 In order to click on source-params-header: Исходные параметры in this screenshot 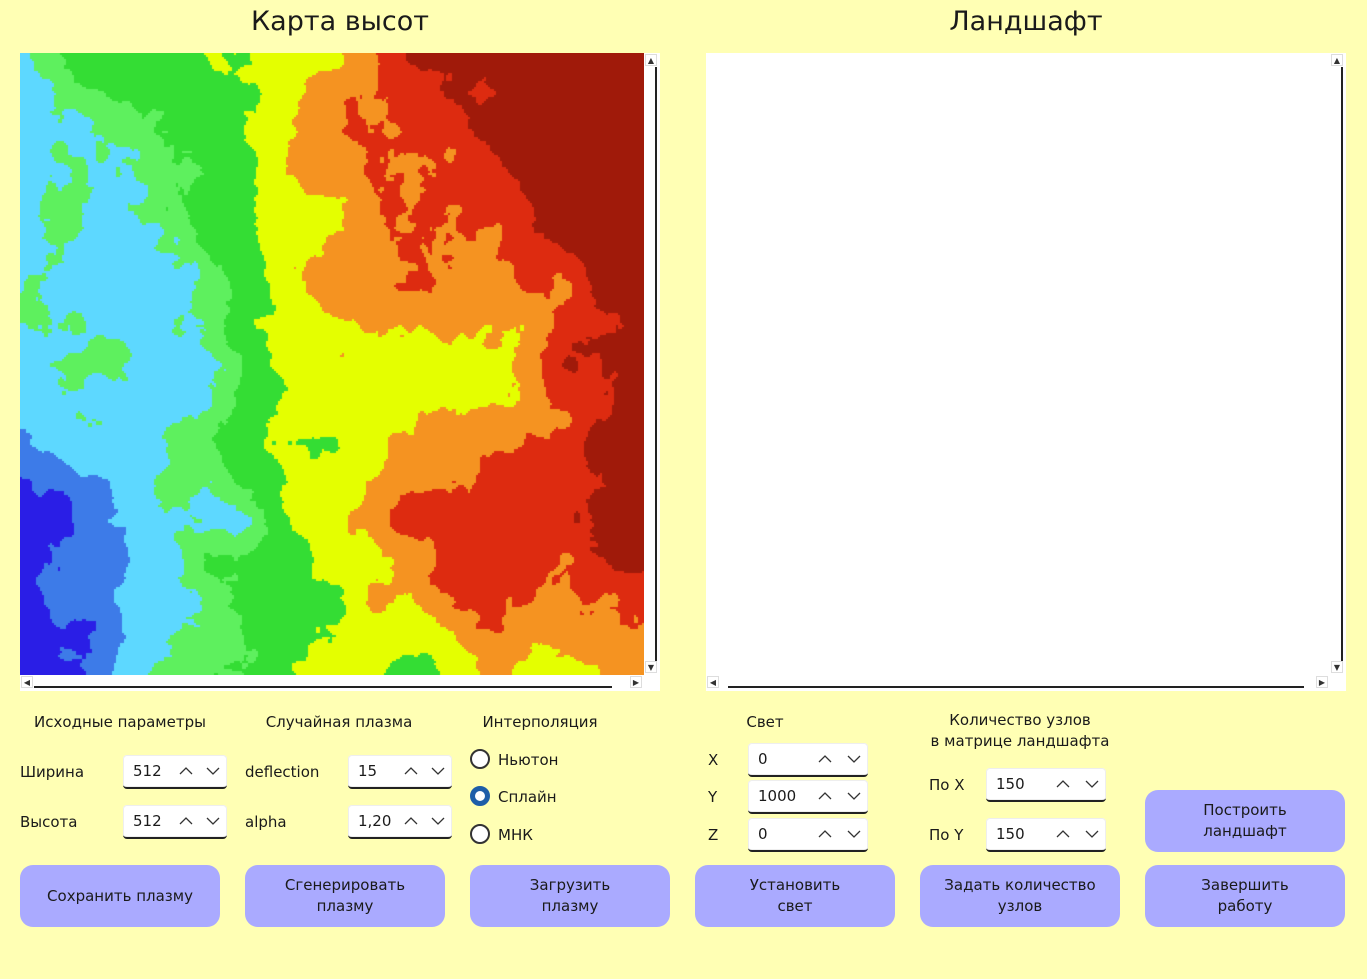, I will do `click(120, 722)`.